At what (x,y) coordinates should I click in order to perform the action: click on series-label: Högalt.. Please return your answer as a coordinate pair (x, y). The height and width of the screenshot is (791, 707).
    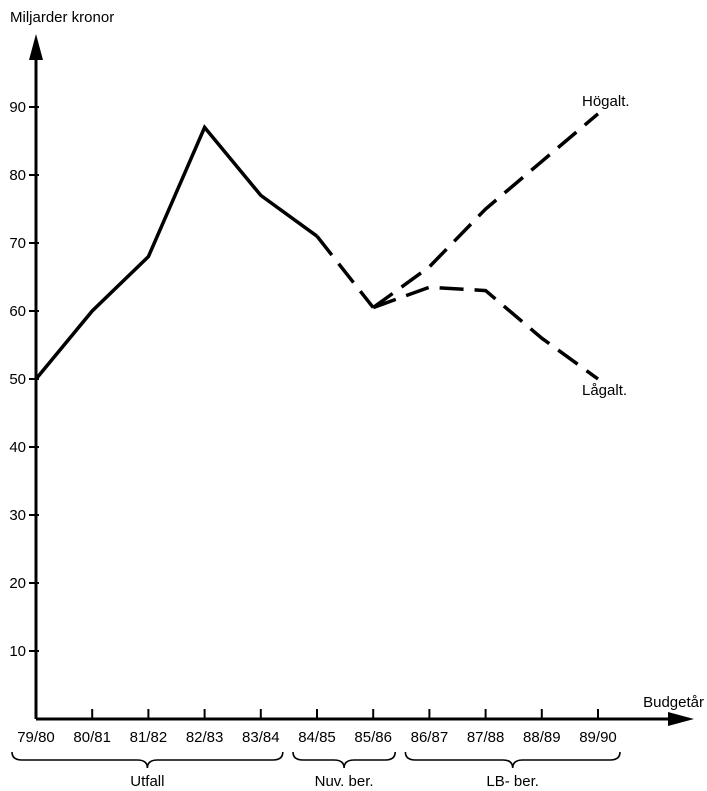
    Looking at the image, I should click on (606, 101).